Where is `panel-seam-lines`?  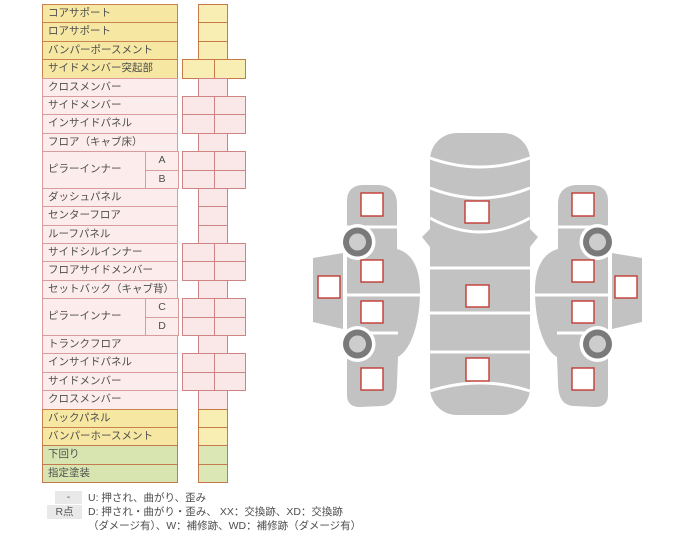
panel-seam-lines is located at coordinates (480, 274).